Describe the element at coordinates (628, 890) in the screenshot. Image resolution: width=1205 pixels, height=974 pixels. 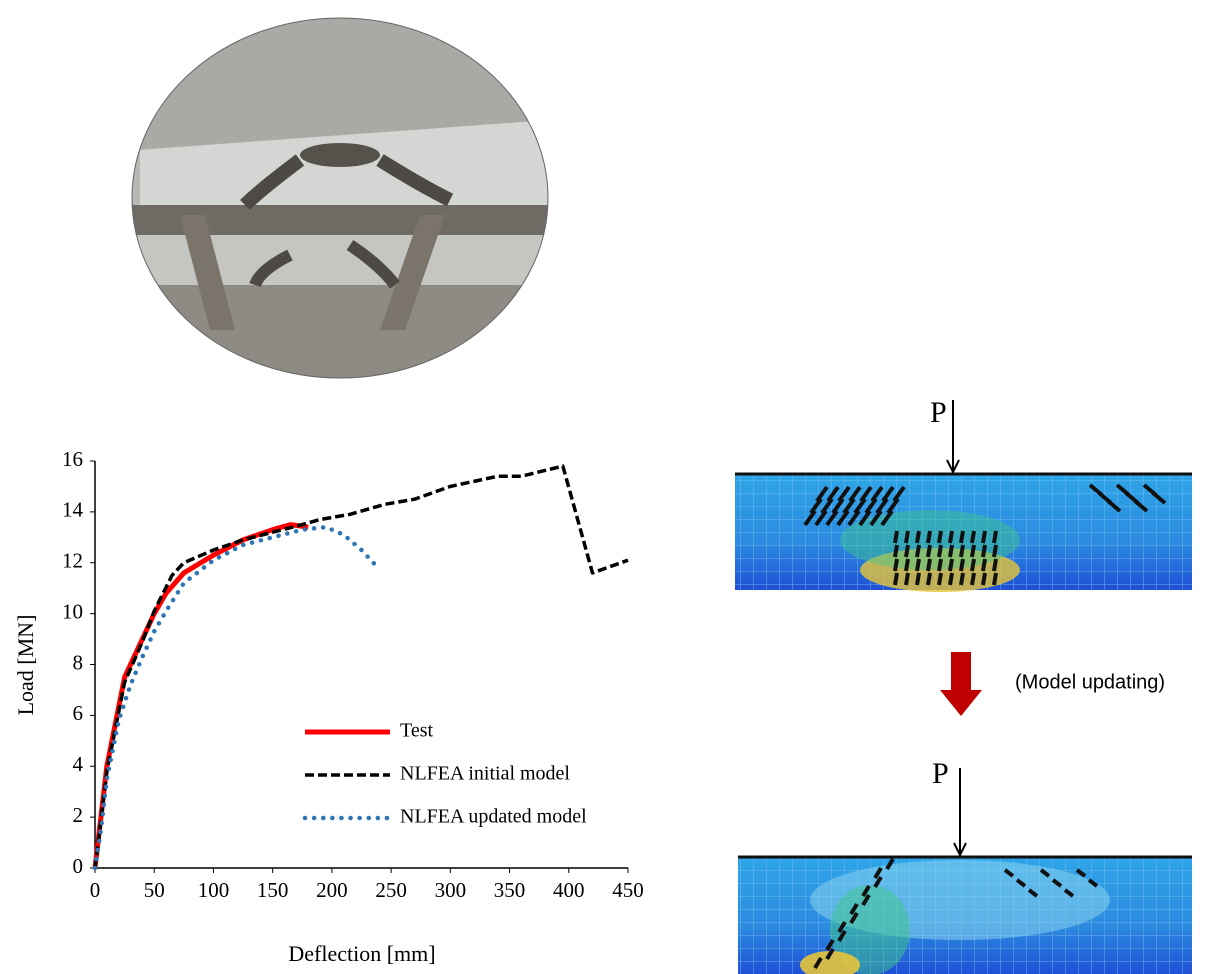
I see `x-tick-label: 450` at that location.